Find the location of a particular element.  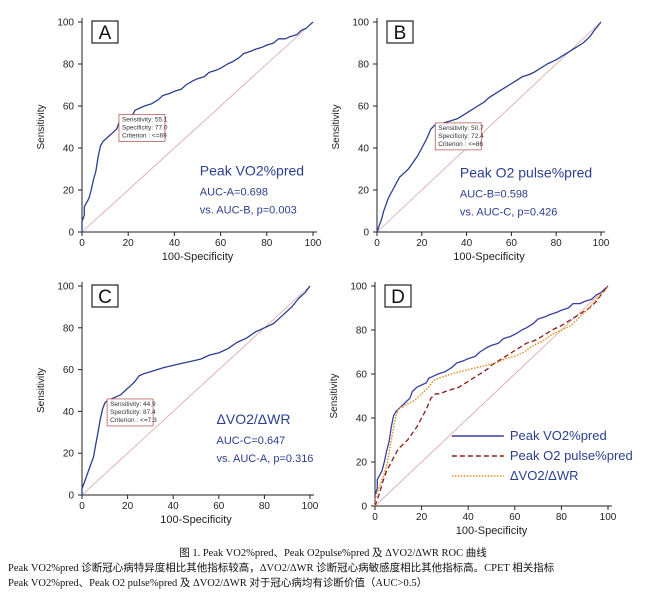

panel-letter: B is located at coordinates (400, 33).